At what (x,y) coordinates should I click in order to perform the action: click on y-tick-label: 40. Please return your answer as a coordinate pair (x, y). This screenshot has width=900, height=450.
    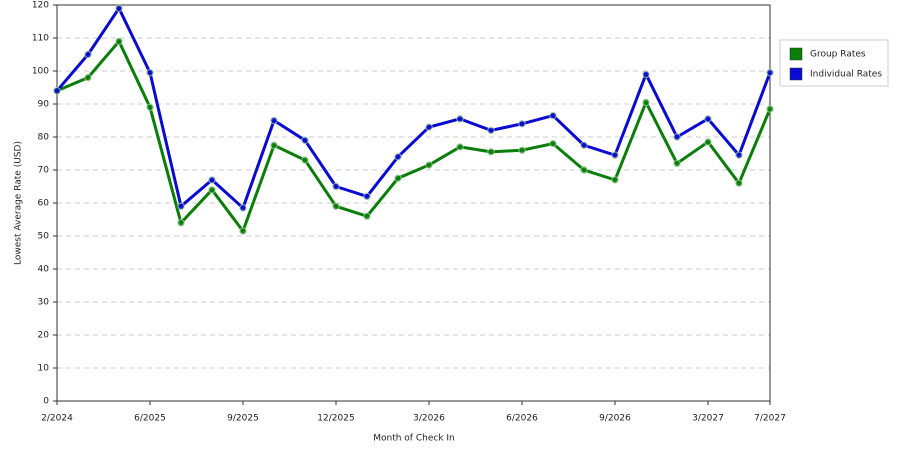
    Looking at the image, I should click on (44, 270).